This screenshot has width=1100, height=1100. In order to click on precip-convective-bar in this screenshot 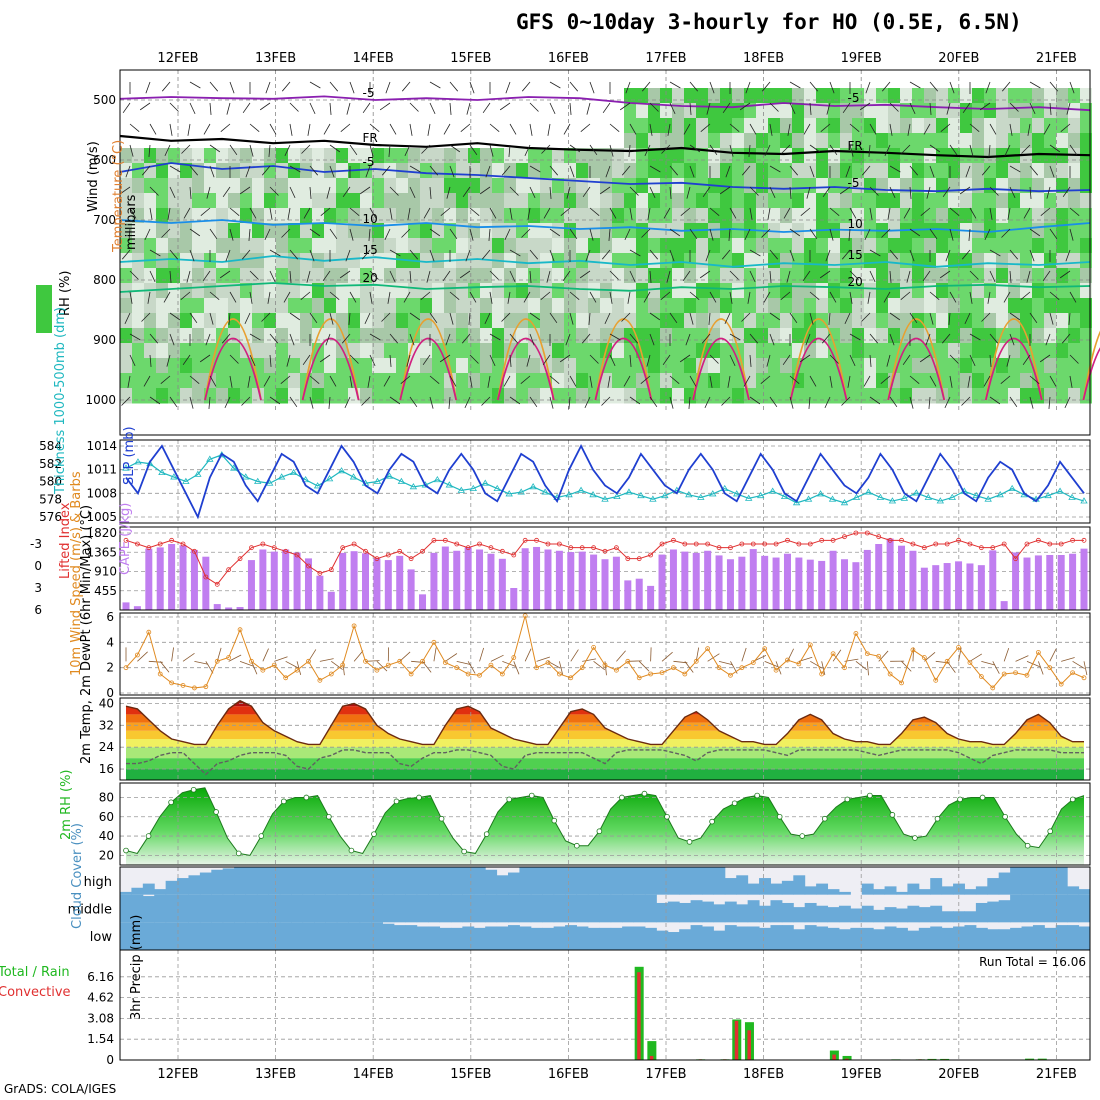, I will do `click(736, 1040)`.